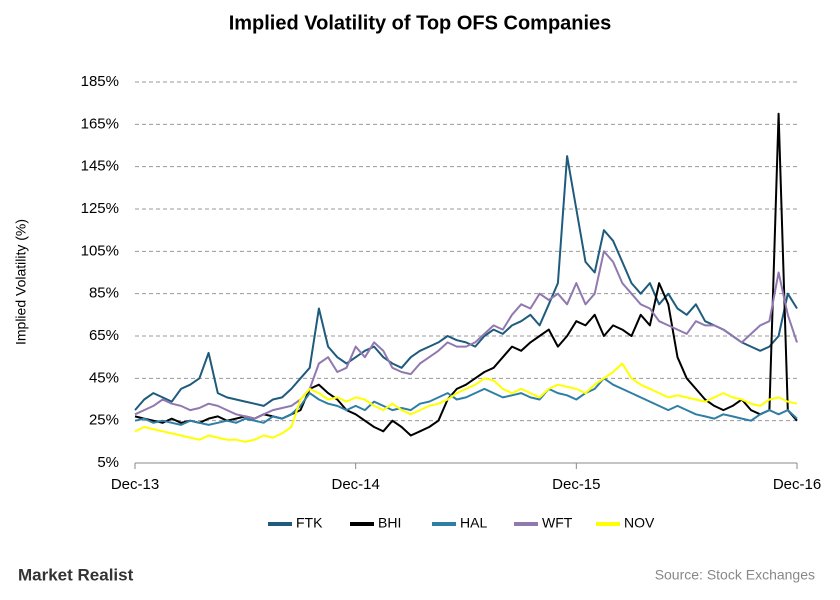 This screenshot has height=600, width=840. I want to click on legend-label: NOV, so click(639, 523).